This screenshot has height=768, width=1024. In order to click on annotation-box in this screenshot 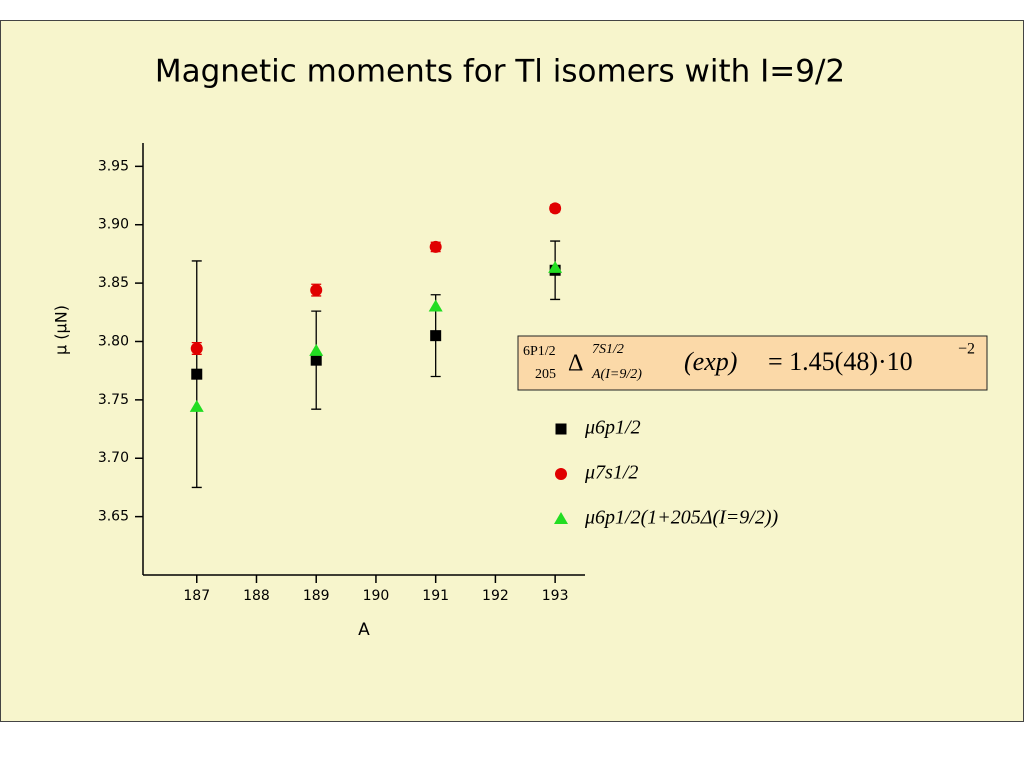, I will do `click(752, 363)`.